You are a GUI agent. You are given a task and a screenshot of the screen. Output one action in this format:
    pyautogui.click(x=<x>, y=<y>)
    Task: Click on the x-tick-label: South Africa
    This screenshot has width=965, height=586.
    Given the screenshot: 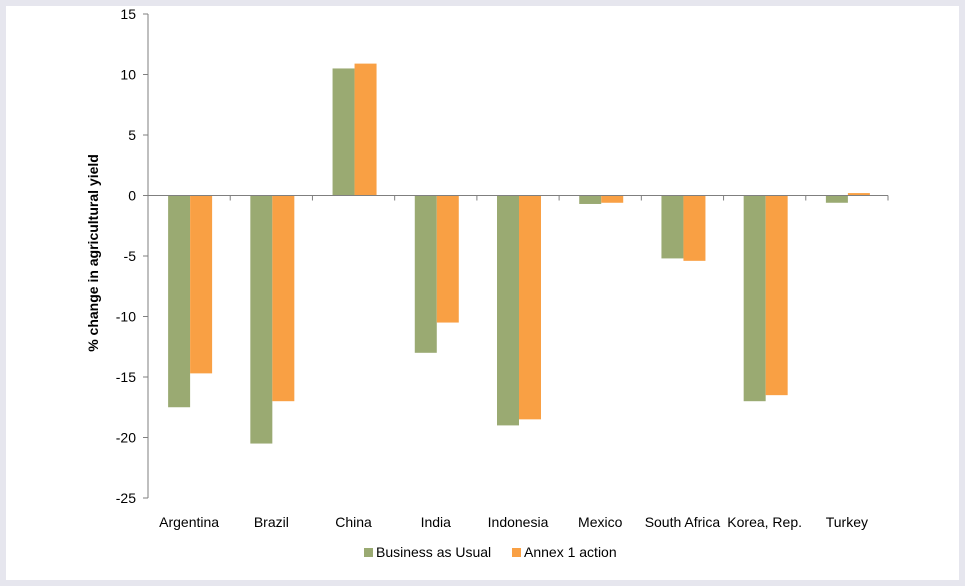 What is the action you would take?
    pyautogui.click(x=683, y=522)
    